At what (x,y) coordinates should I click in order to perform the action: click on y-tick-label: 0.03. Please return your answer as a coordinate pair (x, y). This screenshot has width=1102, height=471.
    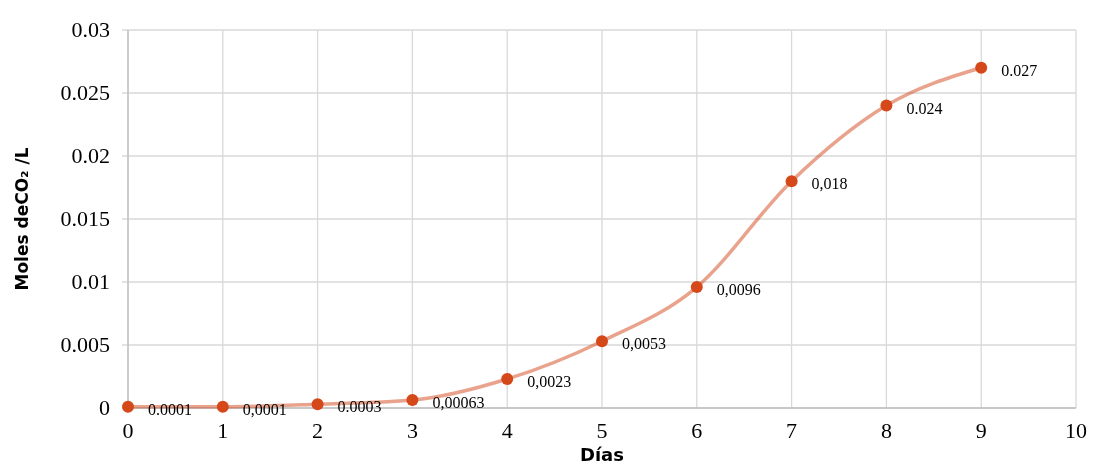
    Looking at the image, I should click on (90, 29).